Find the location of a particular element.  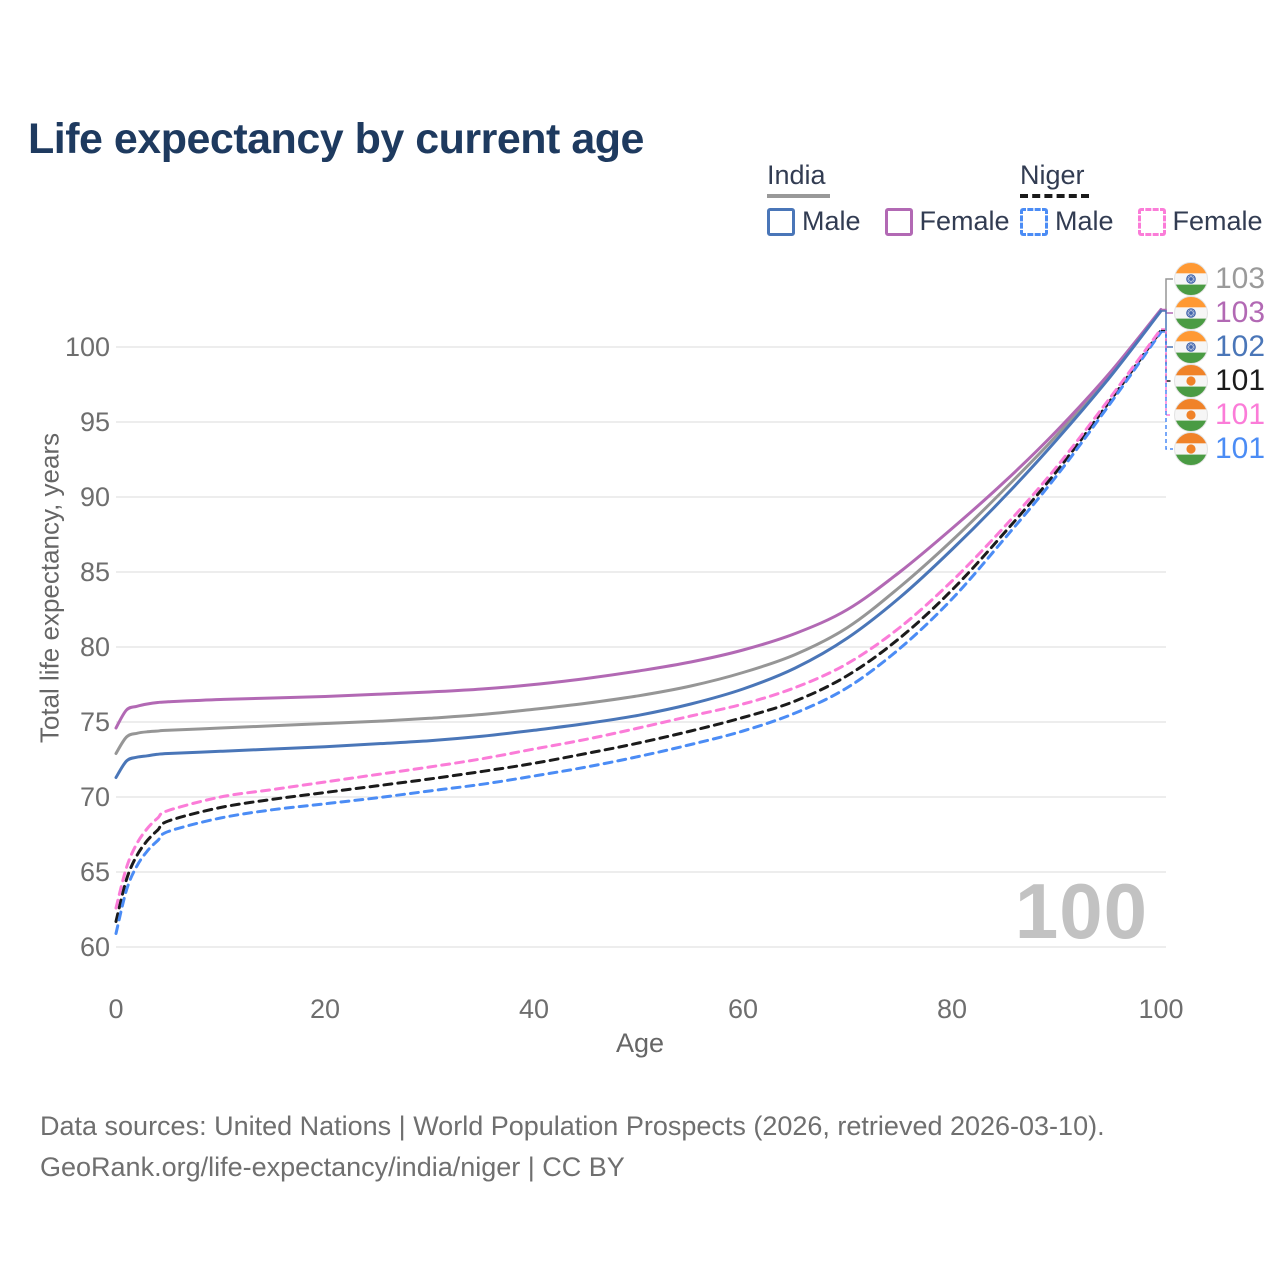

legend-items-niger: Male Female is located at coordinates (1141, 221).